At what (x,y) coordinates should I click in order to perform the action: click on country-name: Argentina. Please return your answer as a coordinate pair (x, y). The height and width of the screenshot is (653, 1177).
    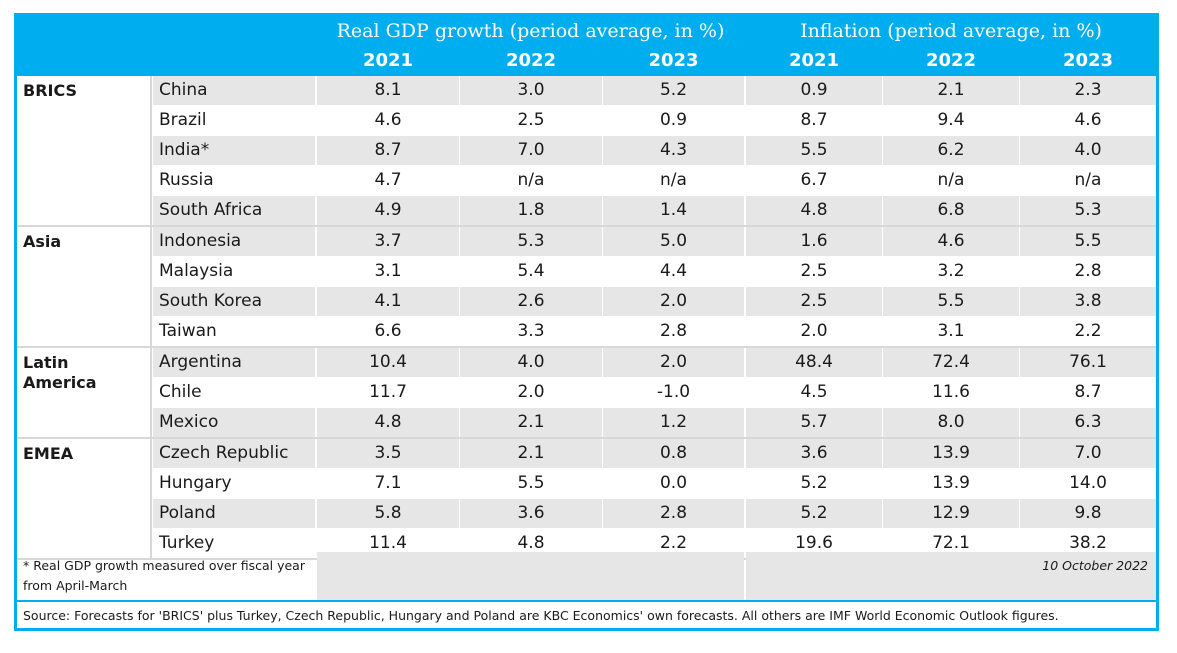
    Looking at the image, I should click on (234, 362).